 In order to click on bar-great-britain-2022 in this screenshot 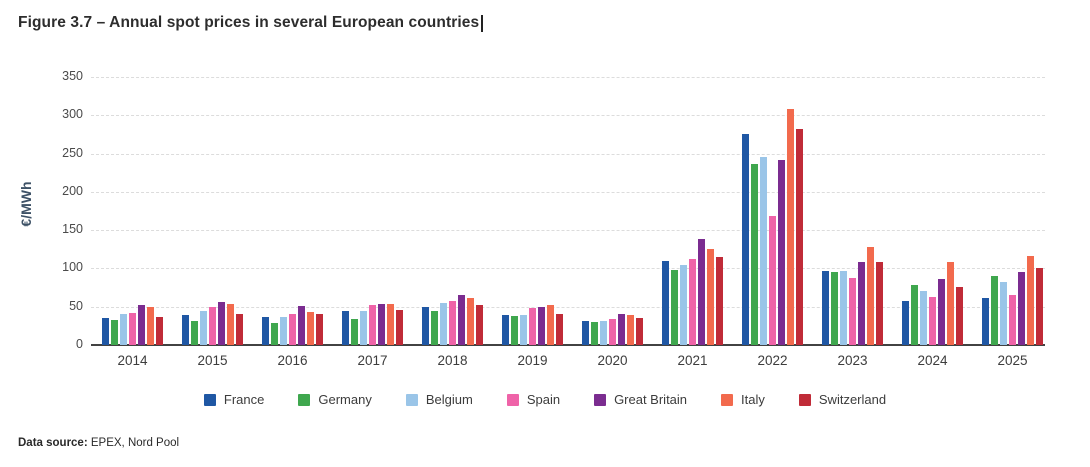, I will do `click(781, 252)`.